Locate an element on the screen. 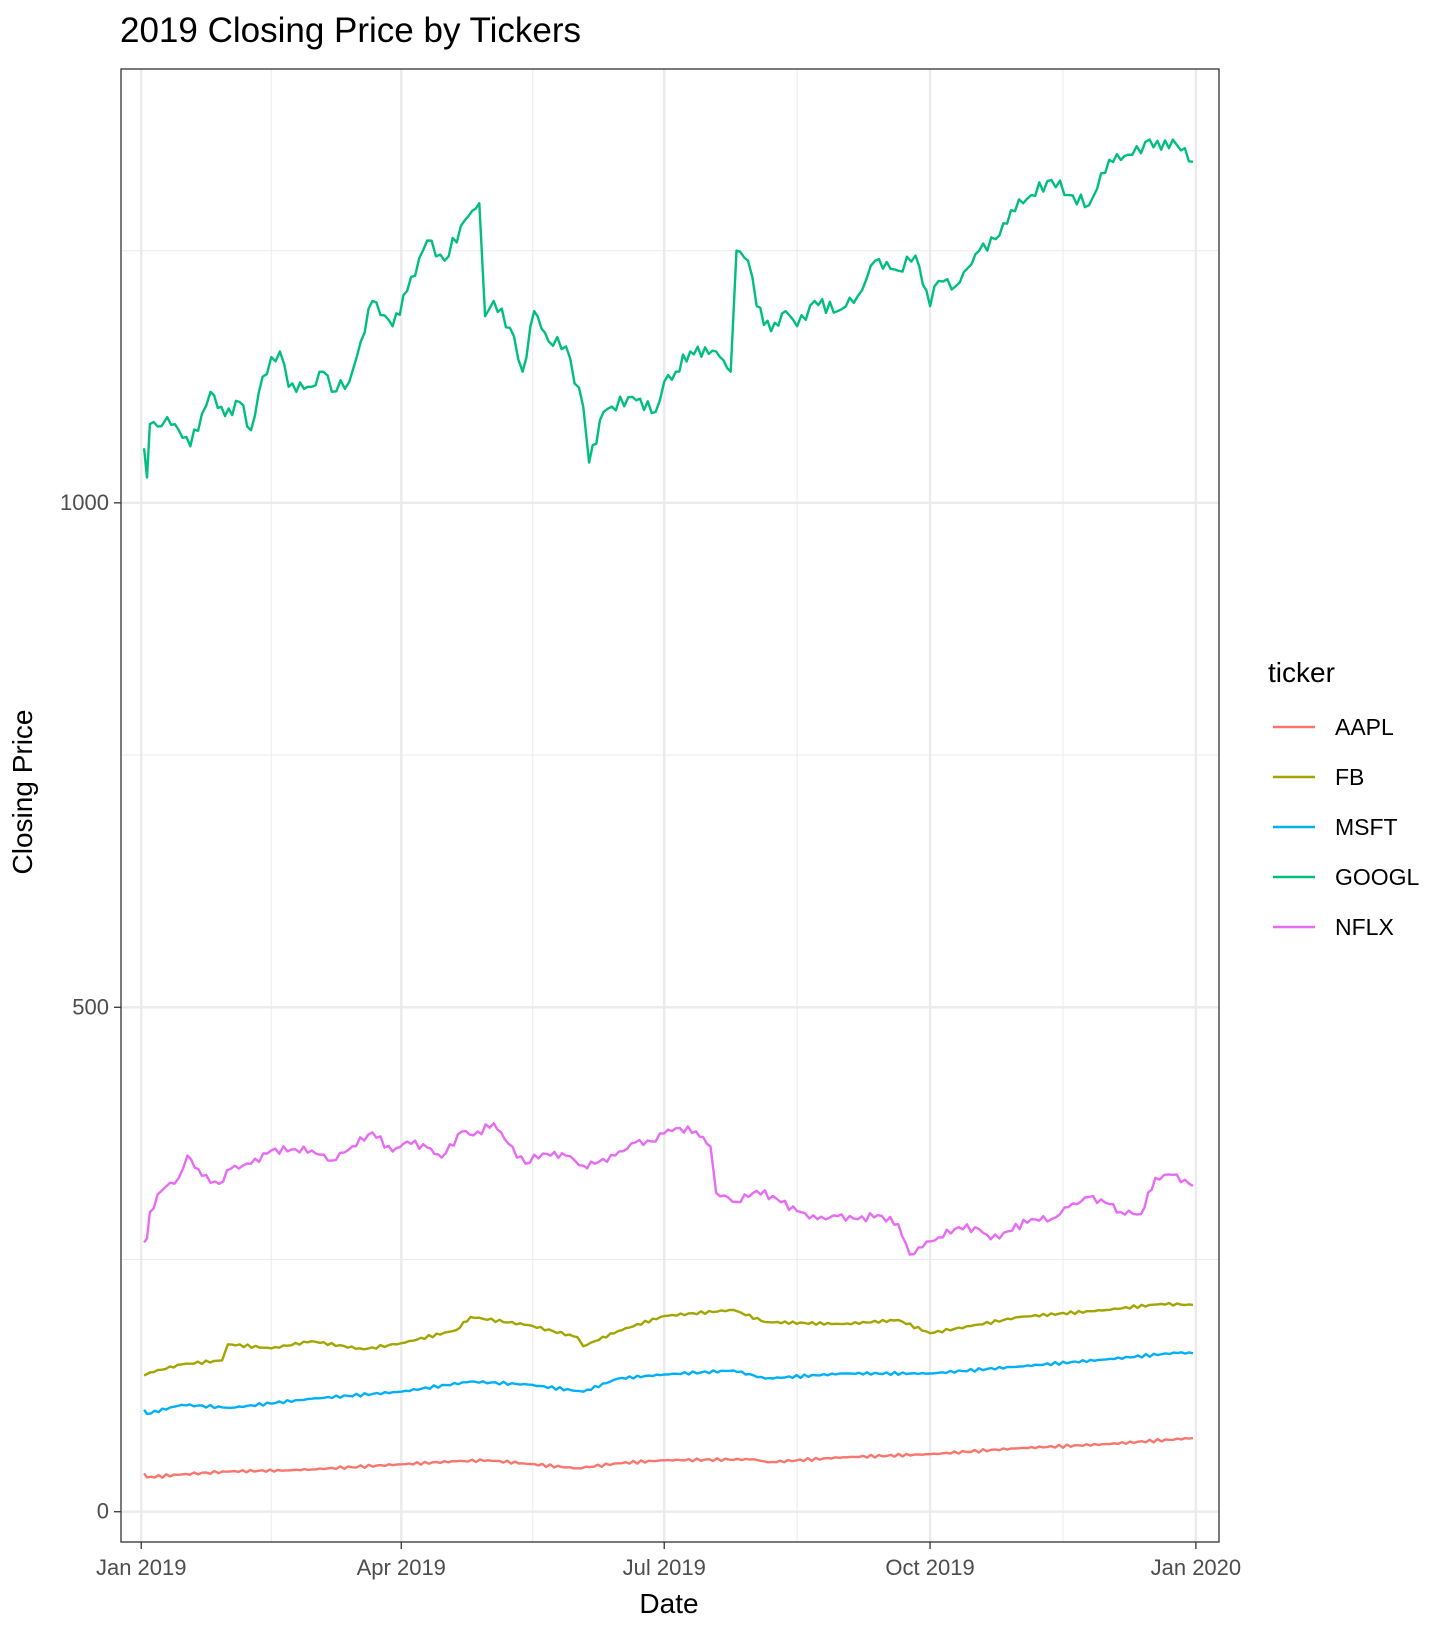 The height and width of the screenshot is (1634, 1454). y-axis-title: Closing Price is located at coordinates (22, 792).